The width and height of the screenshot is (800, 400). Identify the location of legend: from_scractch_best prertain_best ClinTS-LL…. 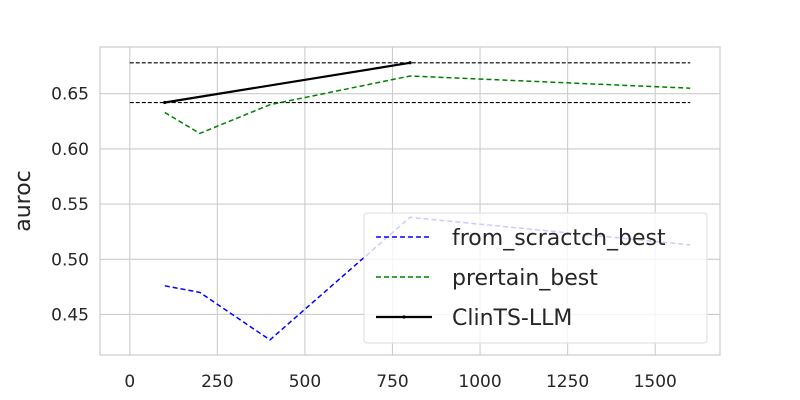
(535, 278).